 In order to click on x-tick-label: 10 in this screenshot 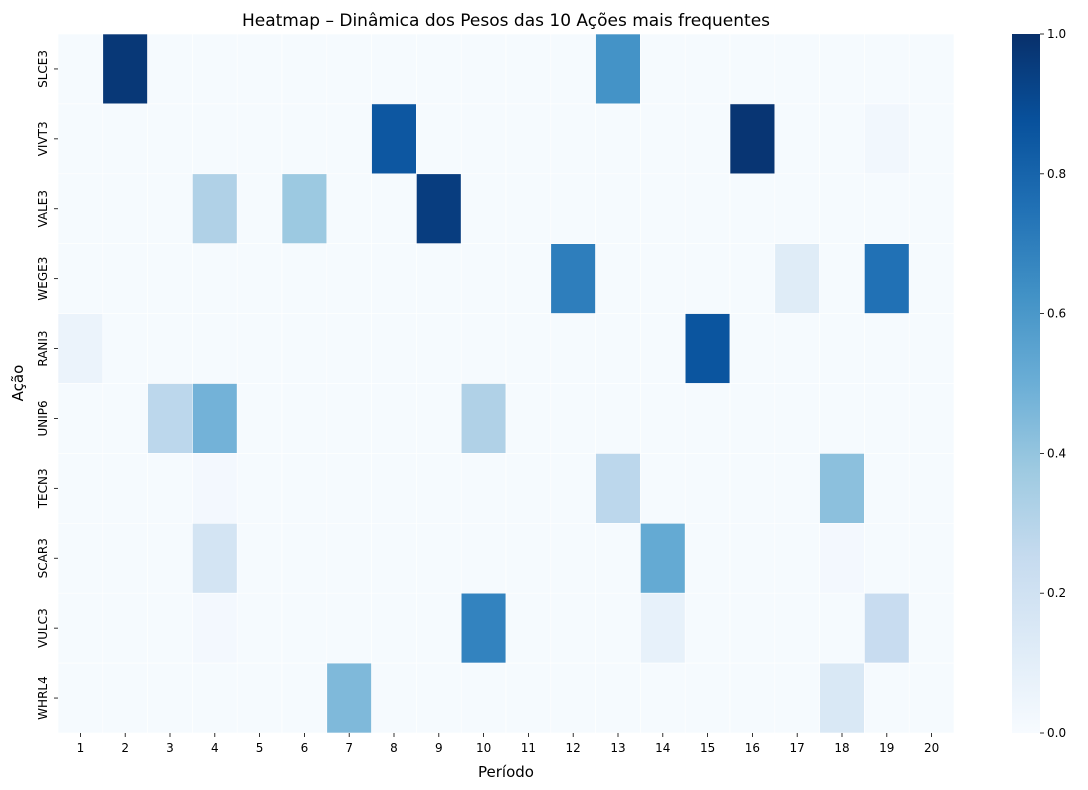, I will do `click(483, 748)`.